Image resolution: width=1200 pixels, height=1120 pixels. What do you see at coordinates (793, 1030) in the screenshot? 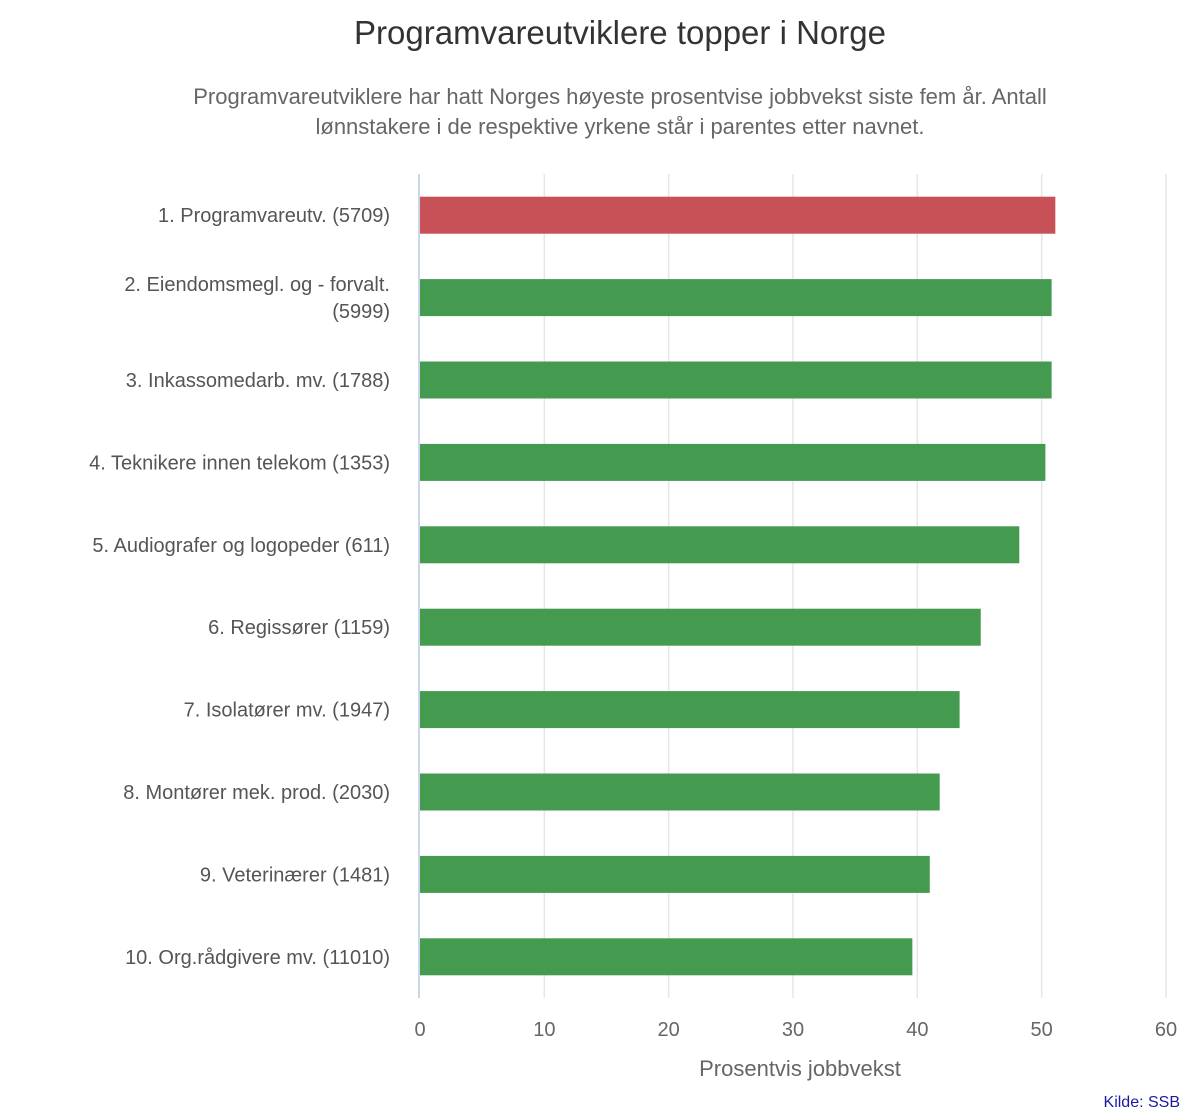
I see `x-tick-label: 30` at bounding box center [793, 1030].